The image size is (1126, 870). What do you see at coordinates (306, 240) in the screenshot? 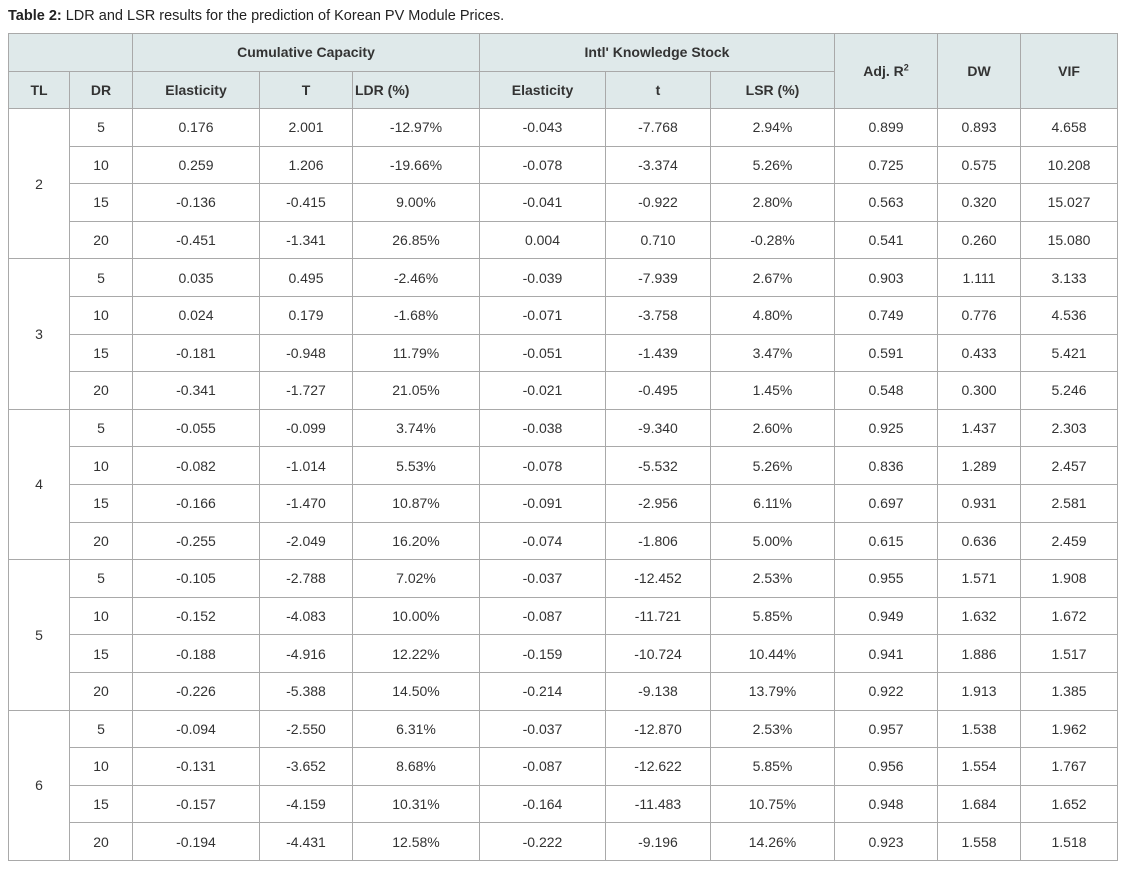
I see `cc-t-cell: -1.341` at bounding box center [306, 240].